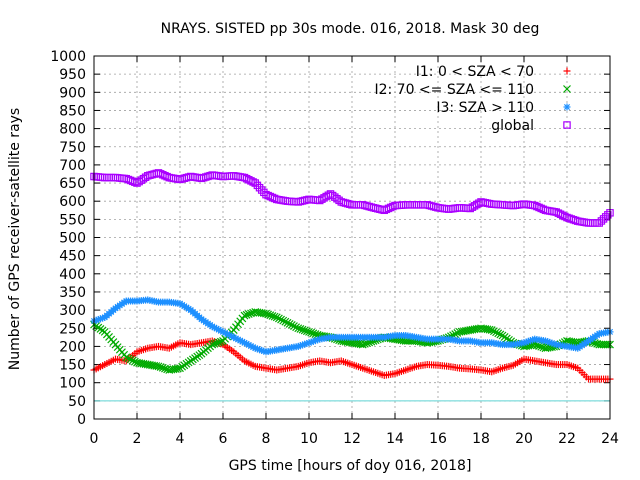 This screenshot has width=640, height=480. What do you see at coordinates (72, 184) in the screenshot?
I see `y-tick-label: 650` at bounding box center [72, 184].